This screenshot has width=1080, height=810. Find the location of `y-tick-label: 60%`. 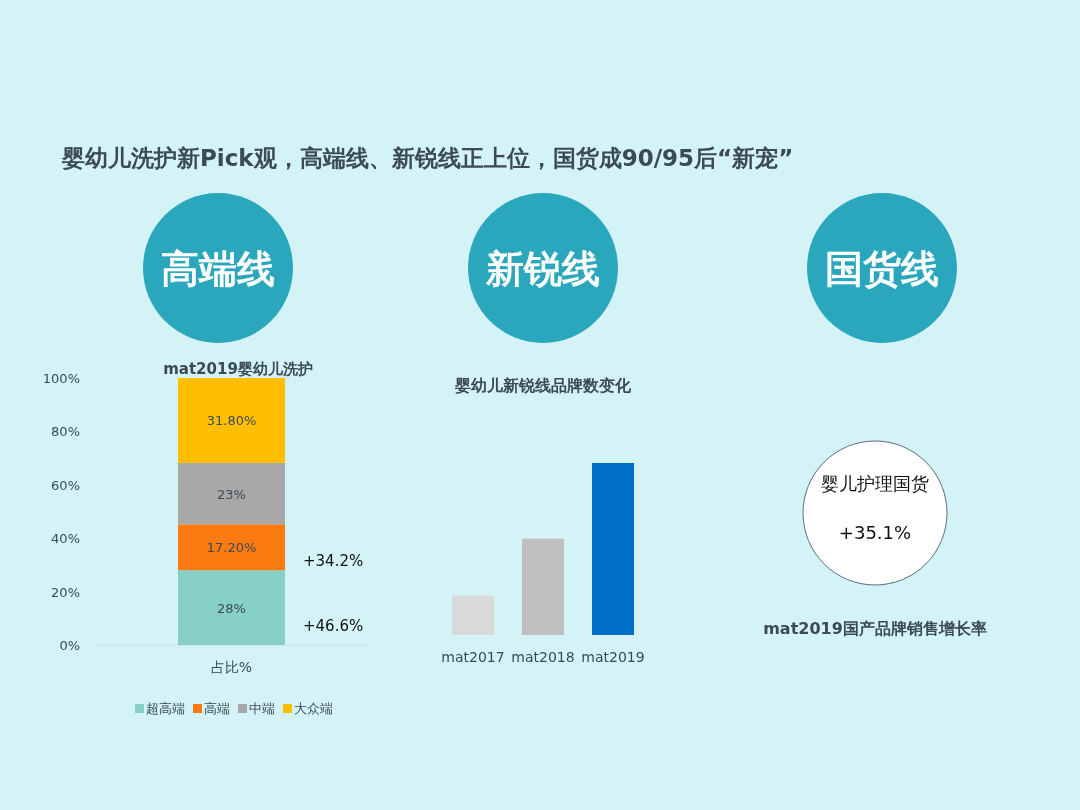

y-tick-label: 60% is located at coordinates (65, 485).